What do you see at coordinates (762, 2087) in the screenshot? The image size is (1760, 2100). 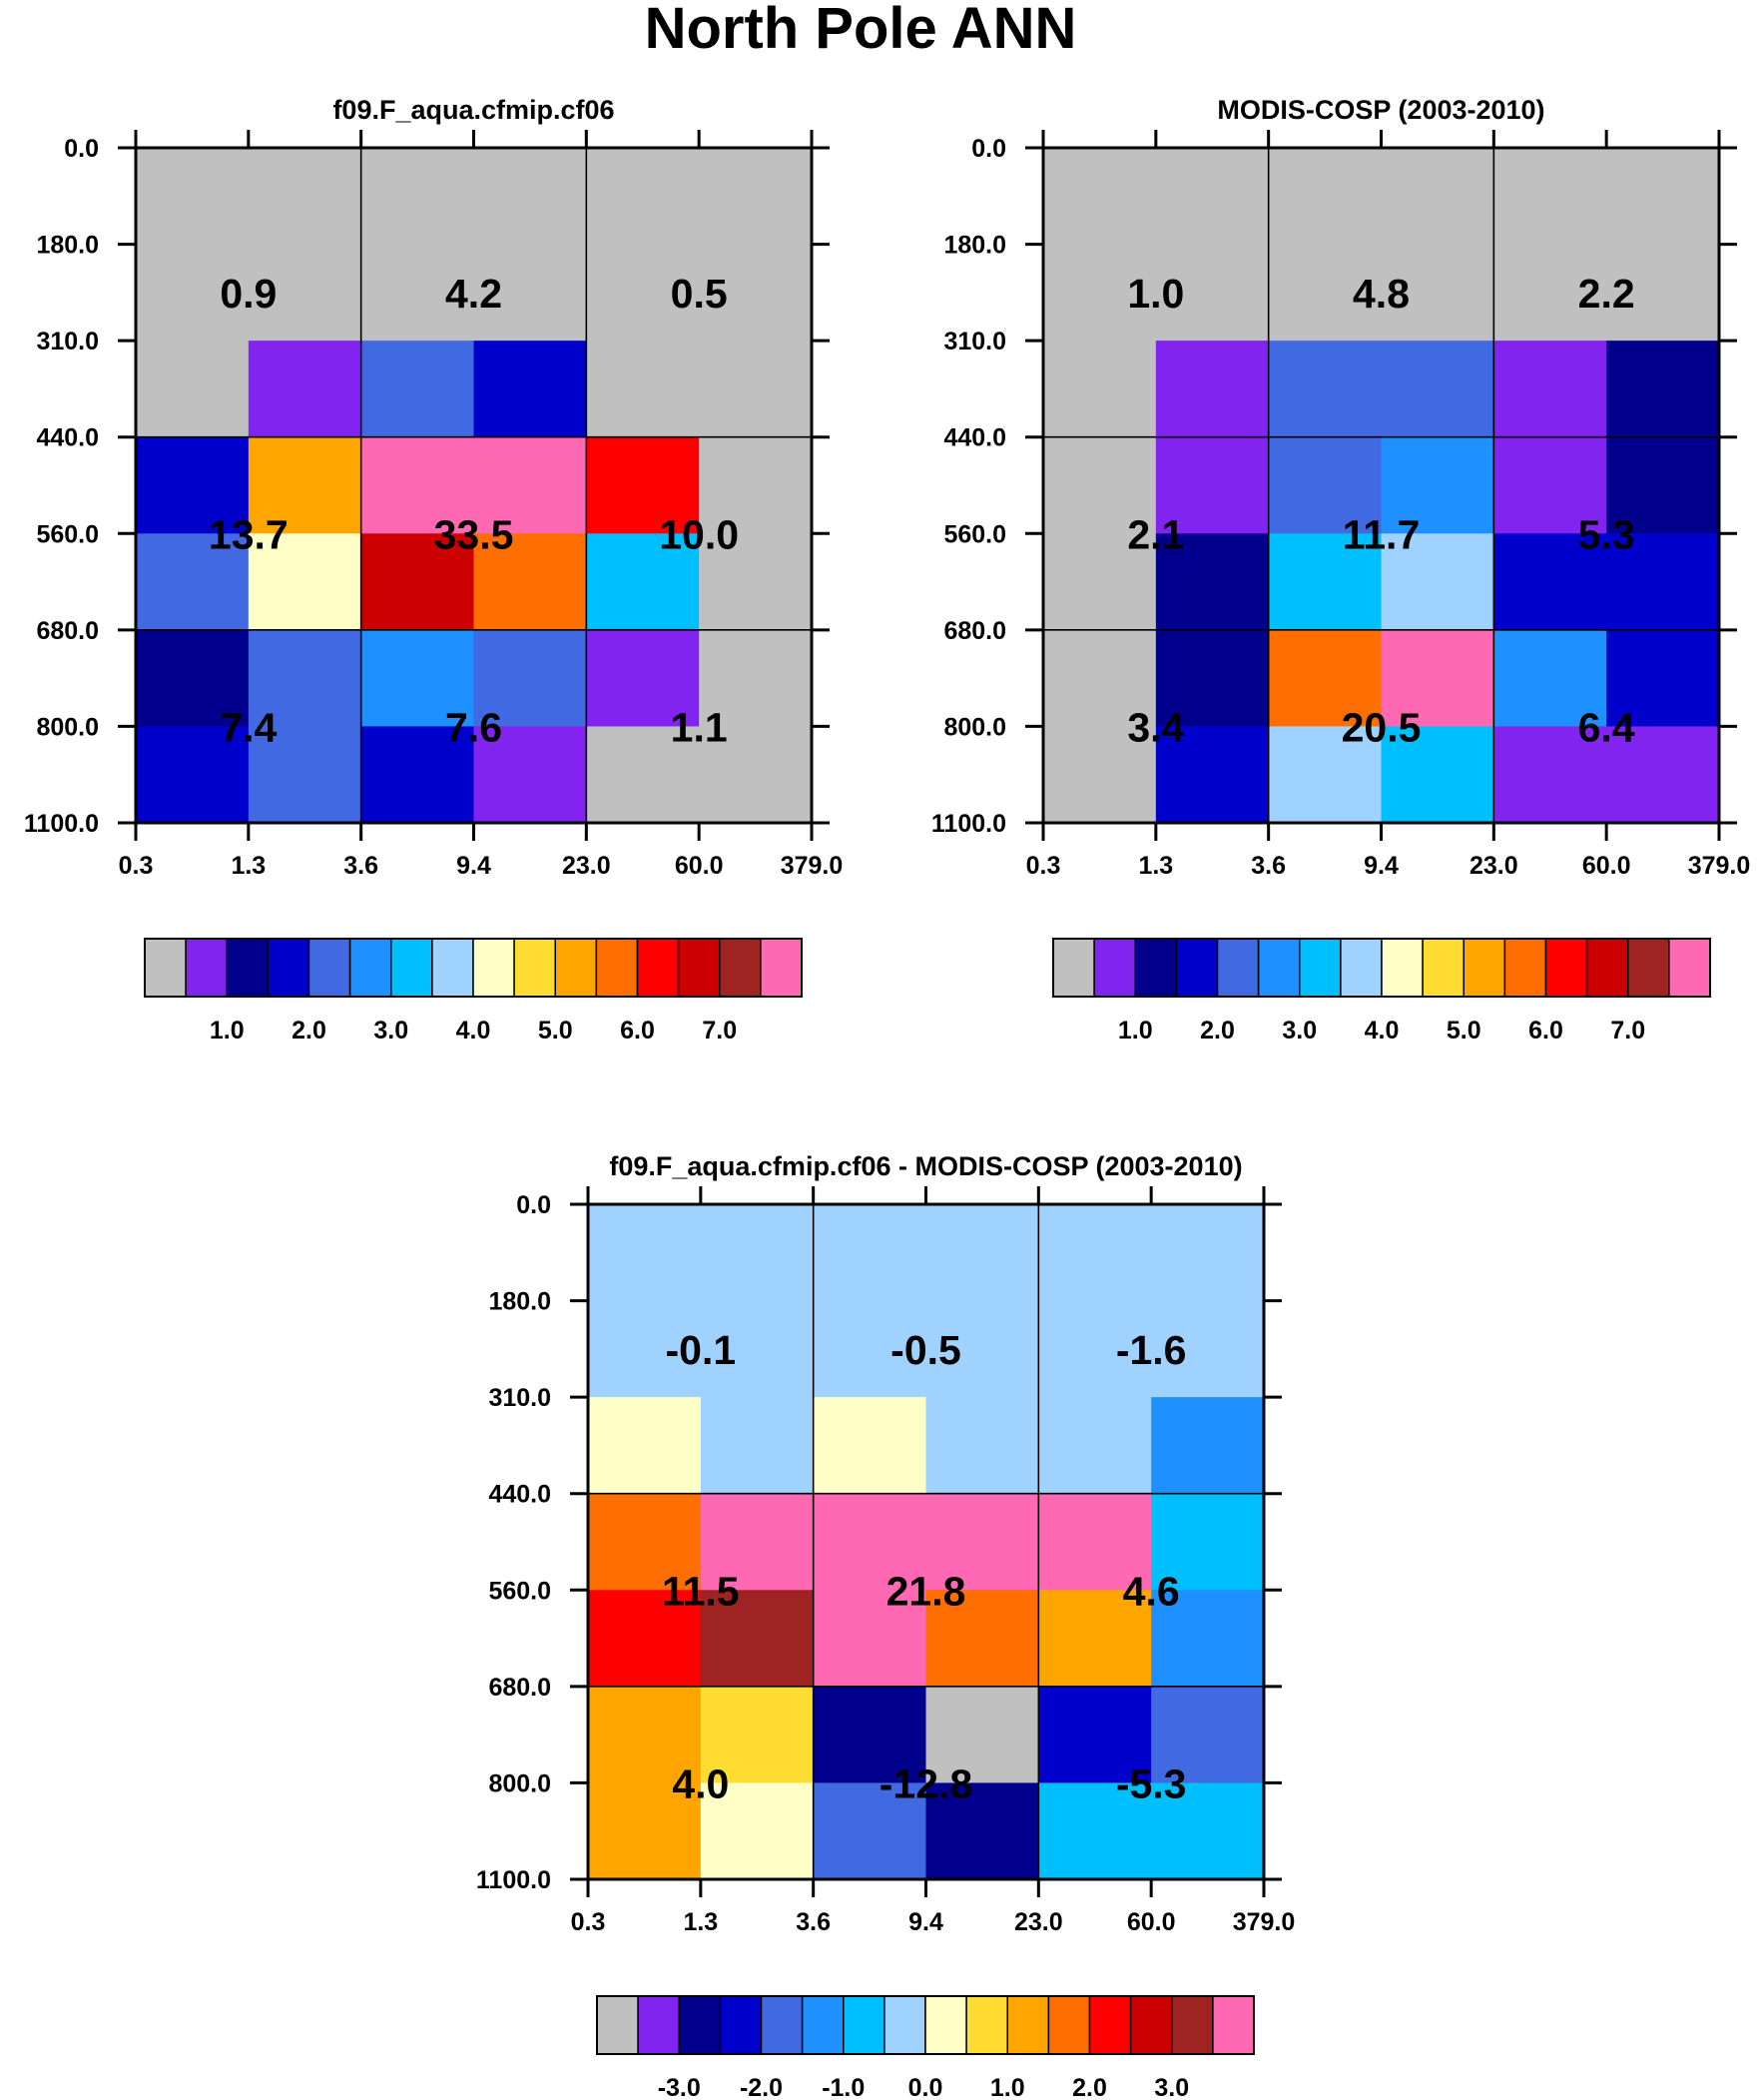 I see `colorbar-label: -2.0` at bounding box center [762, 2087].